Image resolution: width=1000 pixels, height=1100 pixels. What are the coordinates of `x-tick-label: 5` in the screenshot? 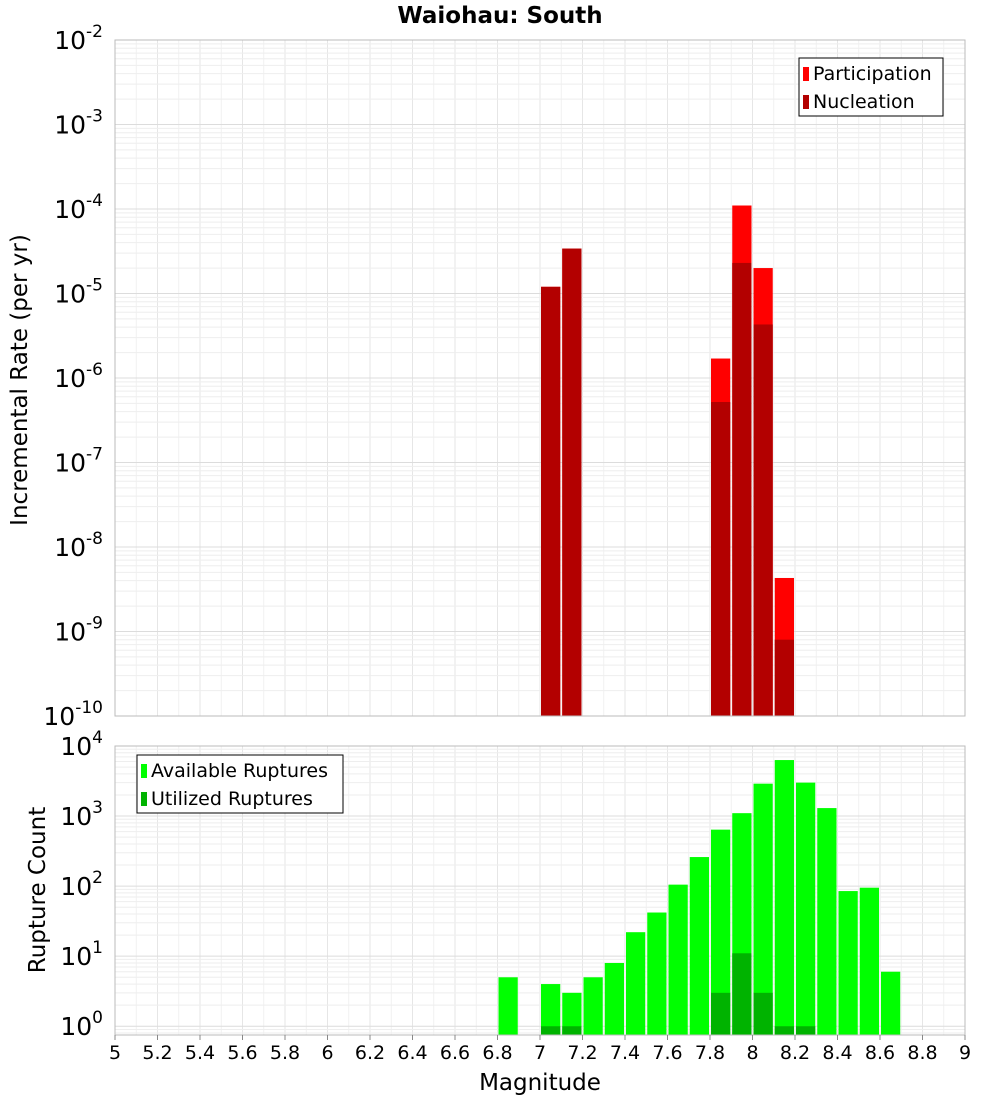 It's located at (115, 1053).